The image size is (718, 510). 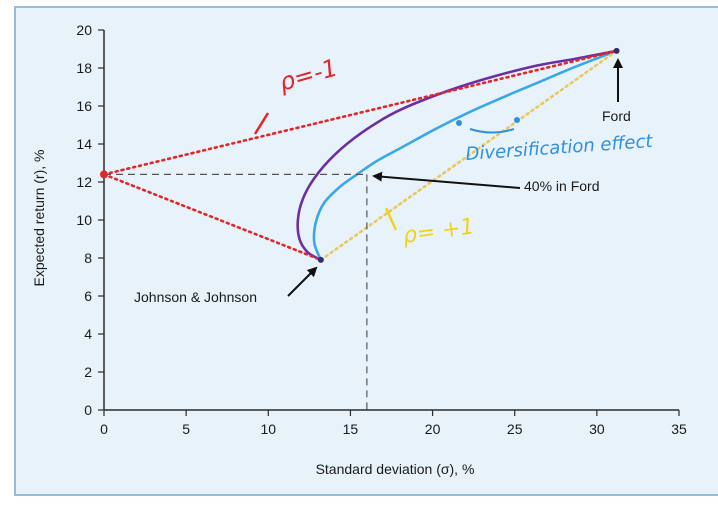 I want to click on ford-label: Ford, so click(x=616, y=116).